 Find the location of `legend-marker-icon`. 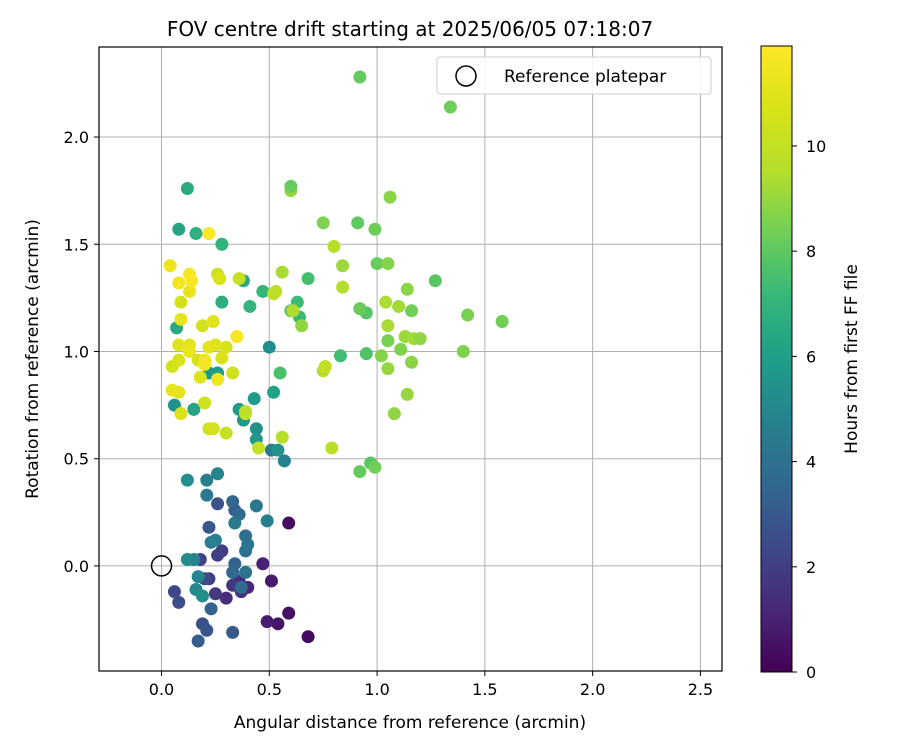

legend-marker-icon is located at coordinates (466, 76).